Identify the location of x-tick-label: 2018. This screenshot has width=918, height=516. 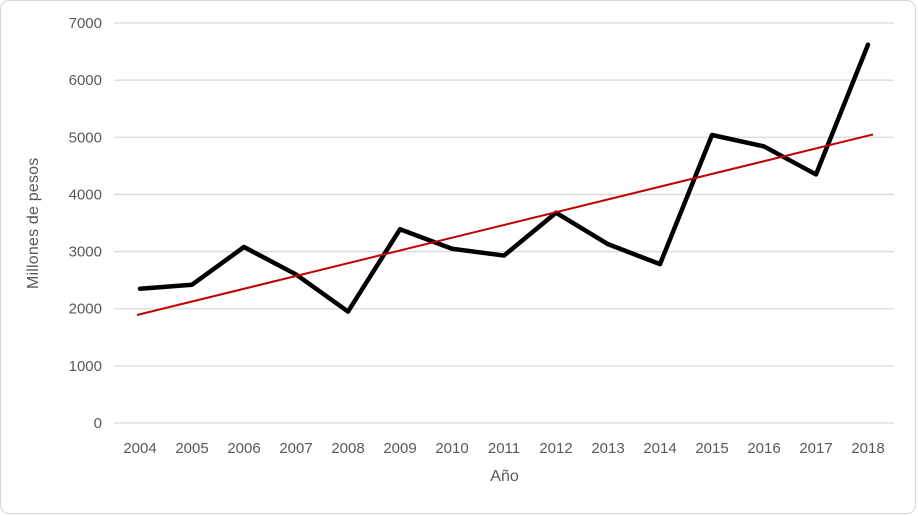
(867, 448).